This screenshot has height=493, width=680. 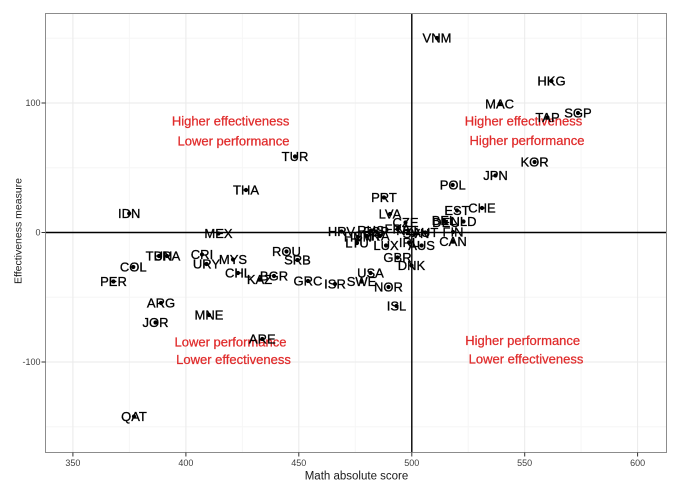 I want to click on svg-text: KOR, so click(x=535, y=162).